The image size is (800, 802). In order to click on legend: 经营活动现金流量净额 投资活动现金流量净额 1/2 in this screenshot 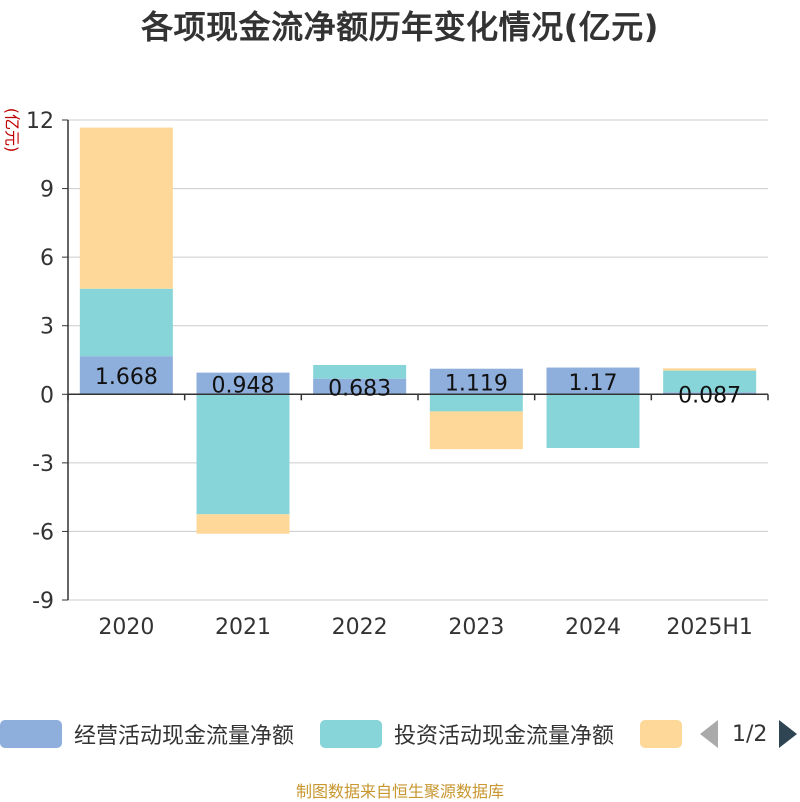, I will do `click(400, 734)`.